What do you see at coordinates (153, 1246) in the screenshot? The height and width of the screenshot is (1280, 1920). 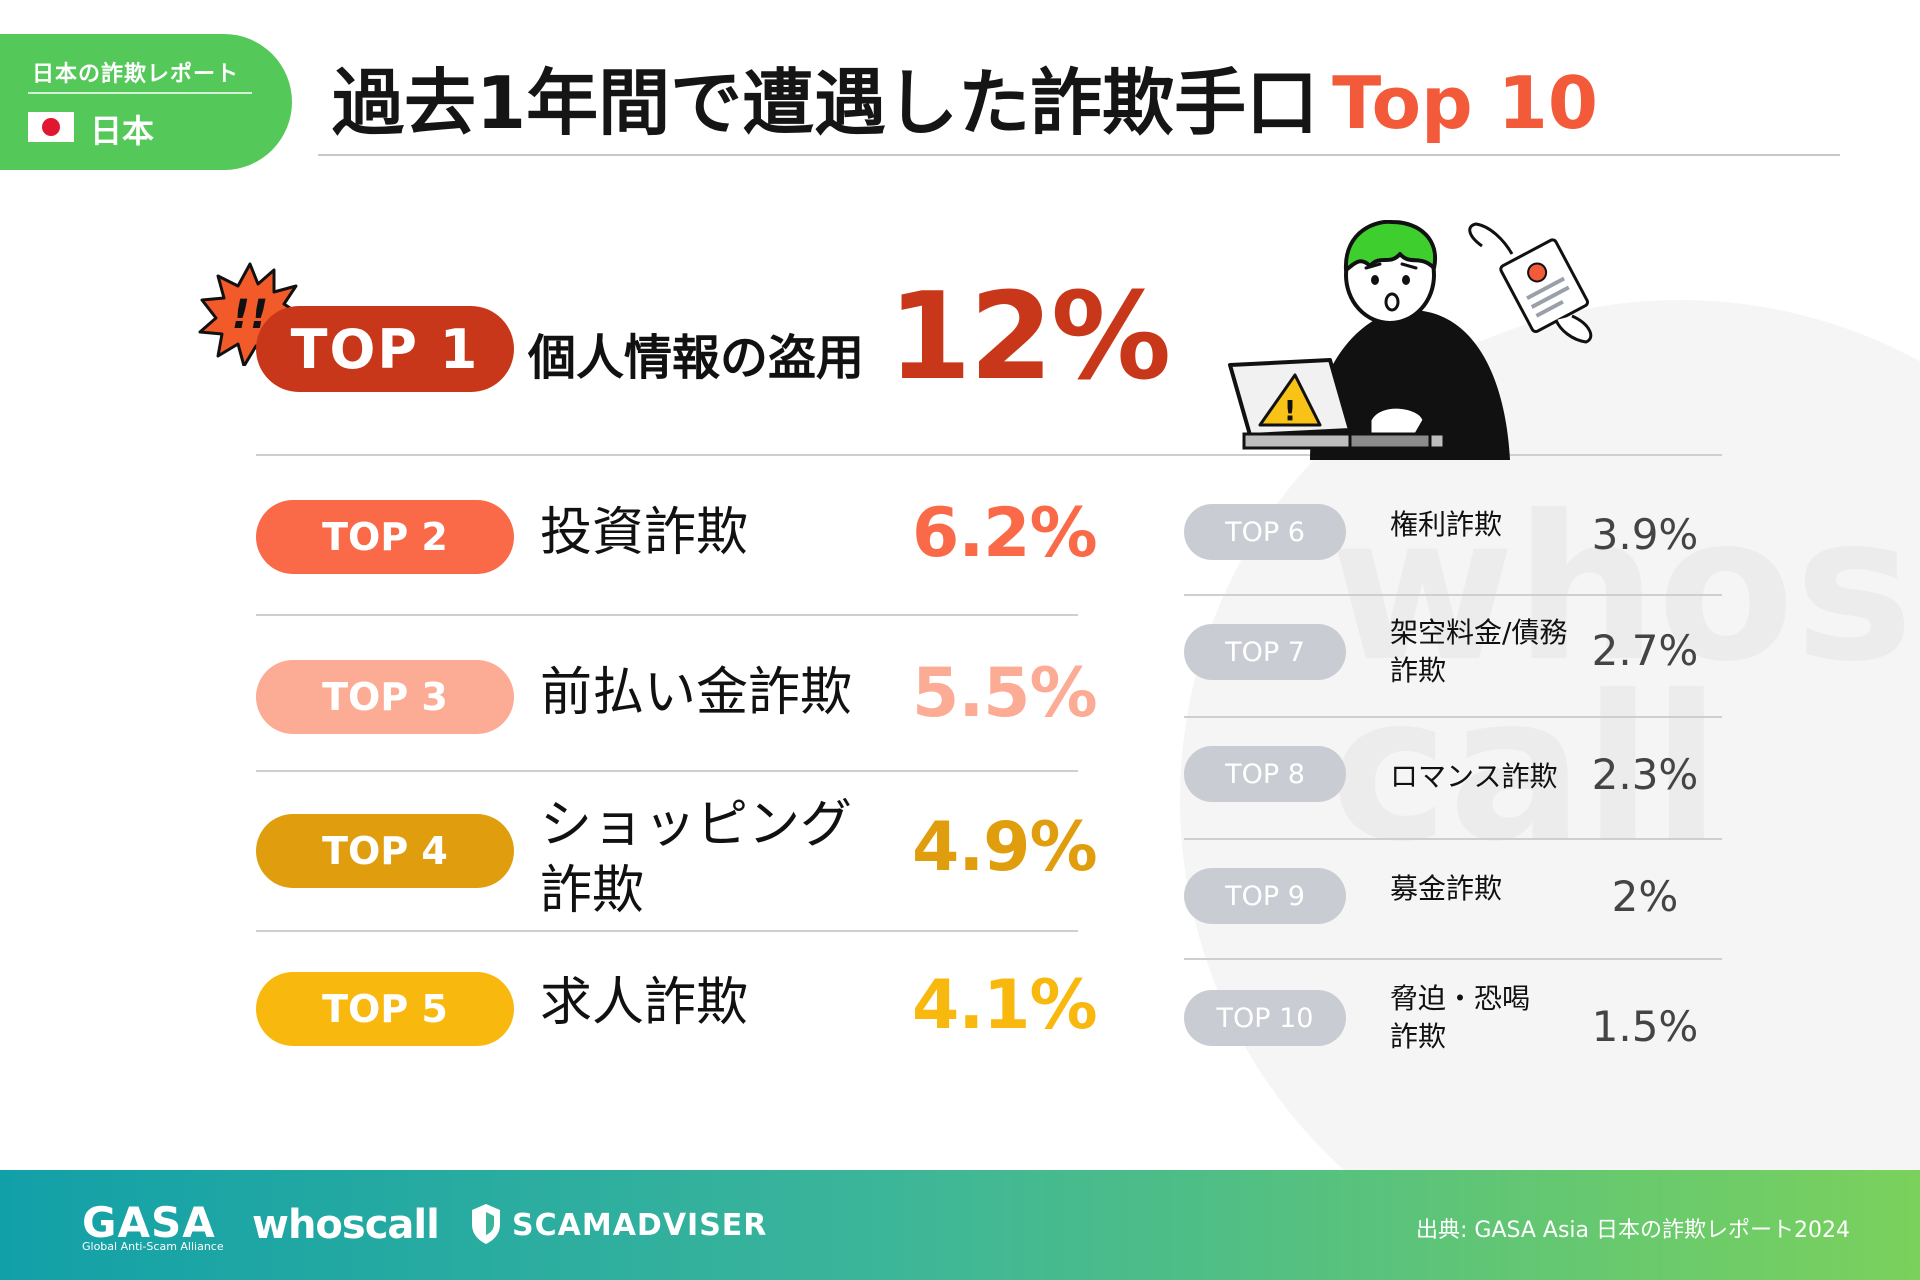 I see `gasa-logo-subtitle: Global Anti-Scam Alliance` at bounding box center [153, 1246].